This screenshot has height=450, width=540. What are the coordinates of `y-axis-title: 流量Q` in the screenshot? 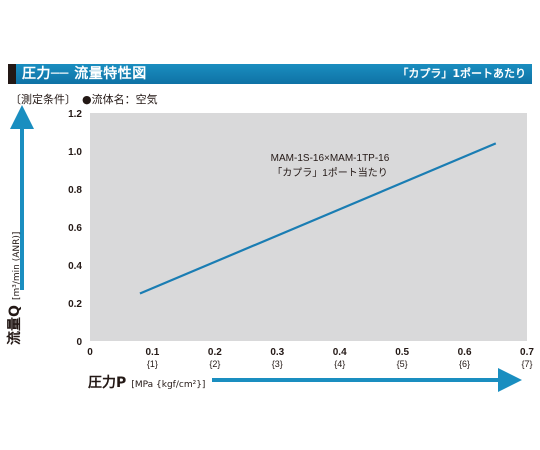 It's located at (15, 325).